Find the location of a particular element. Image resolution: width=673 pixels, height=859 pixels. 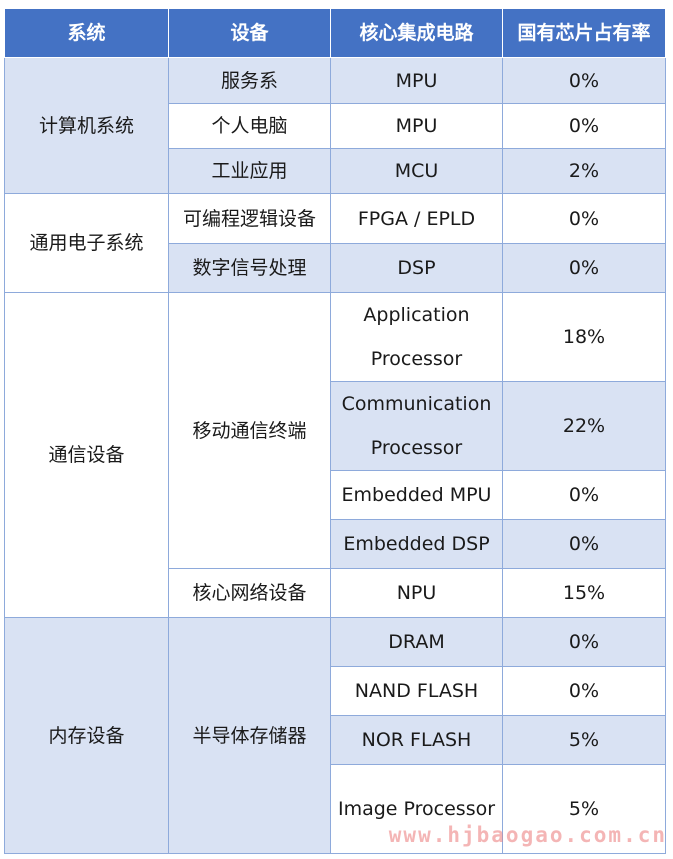

chip-cell: Application Processor is located at coordinates (416, 337).